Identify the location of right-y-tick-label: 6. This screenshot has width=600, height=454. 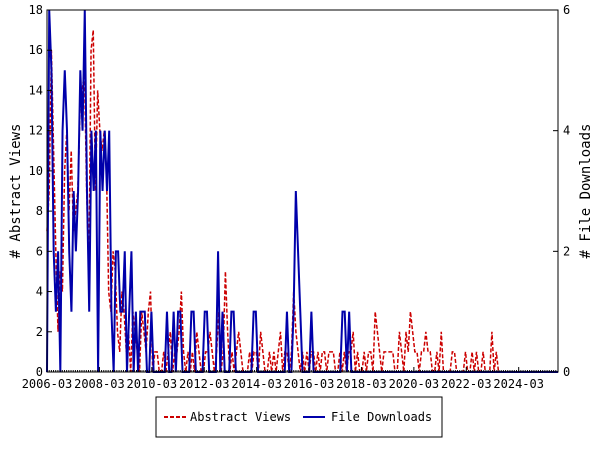
(566, 10).